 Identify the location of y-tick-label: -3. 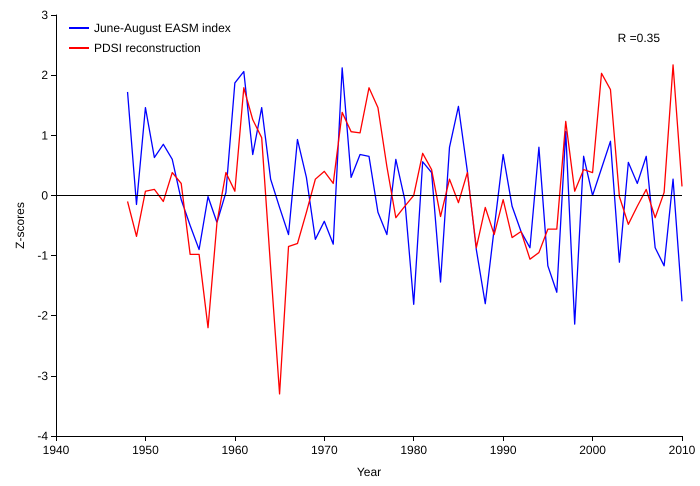
(42, 375).